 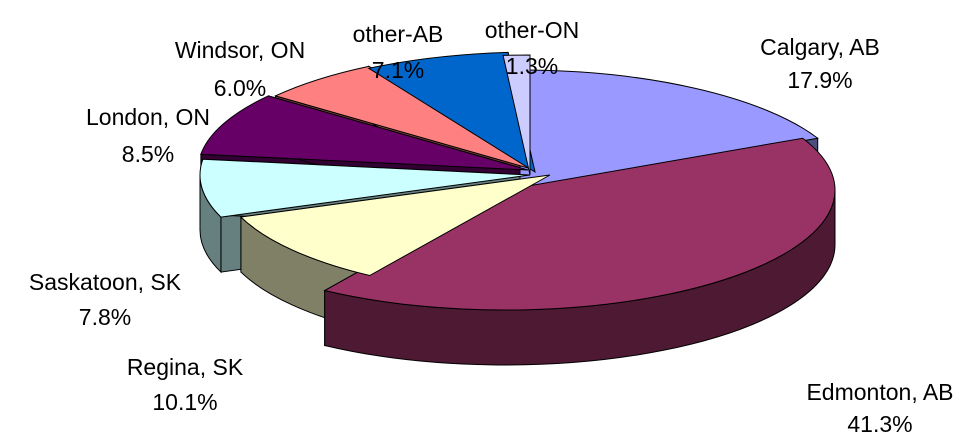 What do you see at coordinates (240, 50) in the screenshot?
I see `label-windsor: Windsor, ON` at bounding box center [240, 50].